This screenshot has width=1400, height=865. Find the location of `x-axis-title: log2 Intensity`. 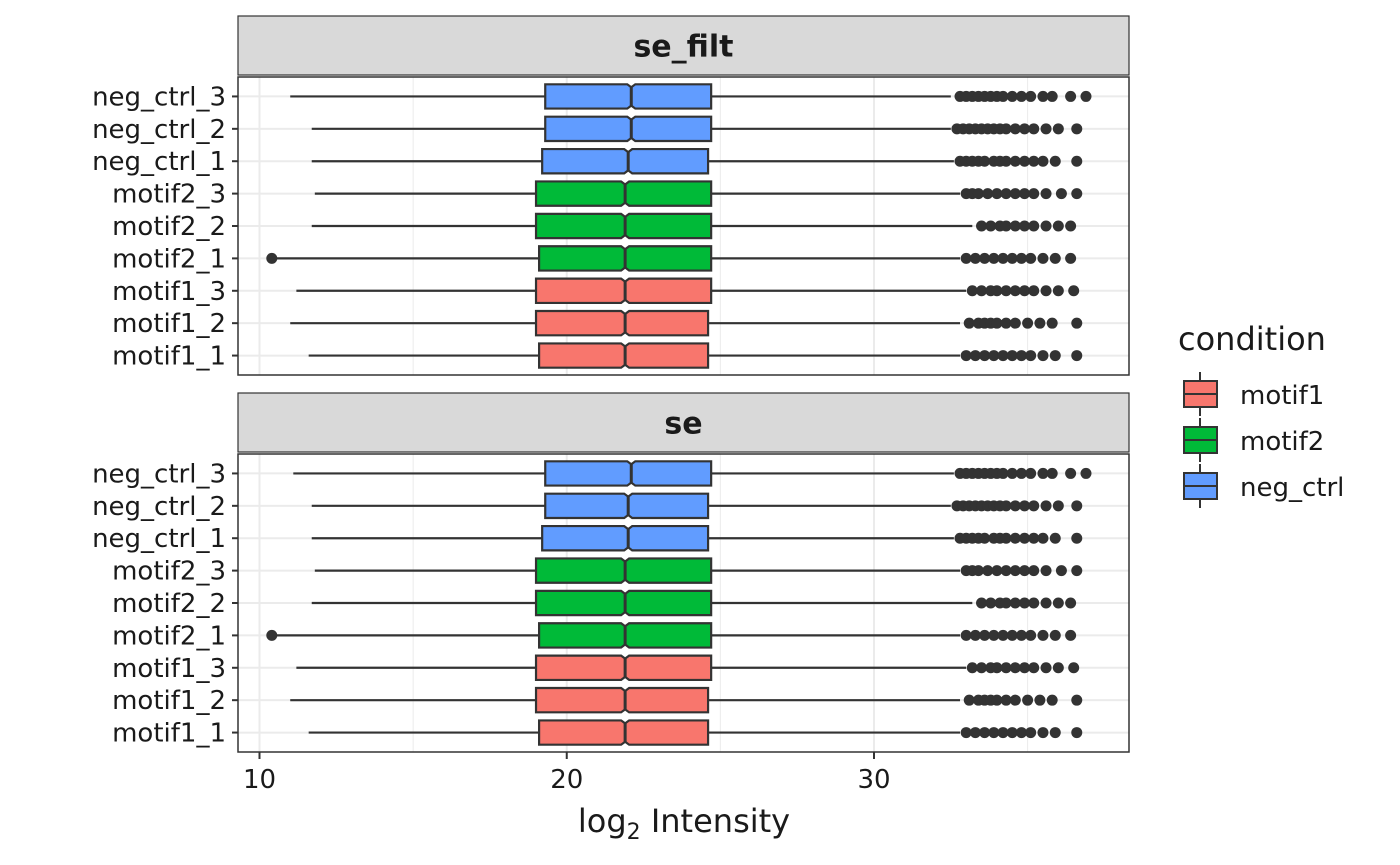

x-axis-title: log2 Intensity is located at coordinates (684, 823).